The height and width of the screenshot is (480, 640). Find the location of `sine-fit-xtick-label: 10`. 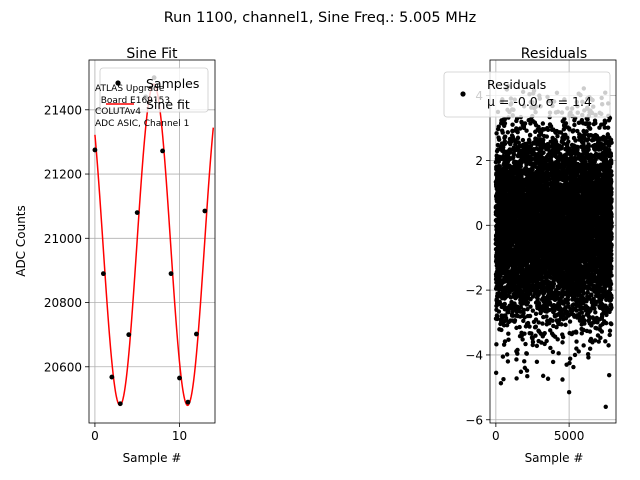

sine-fit-xtick-label: 10 is located at coordinates (179, 436).